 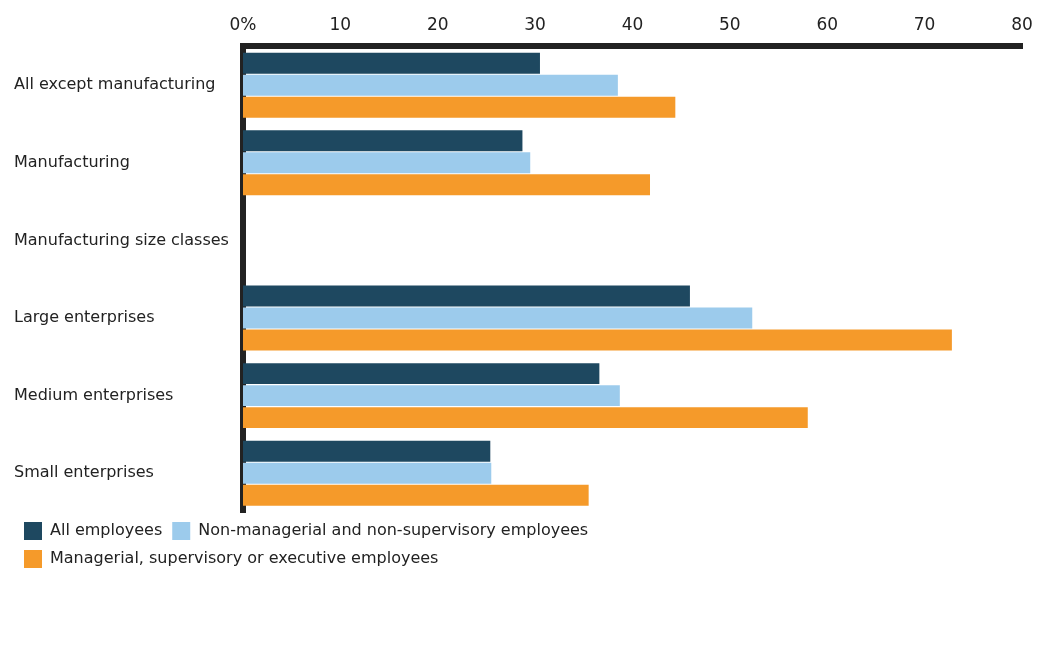 What do you see at coordinates (1022, 23) in the screenshot?
I see `x-tick-label: 80` at bounding box center [1022, 23].